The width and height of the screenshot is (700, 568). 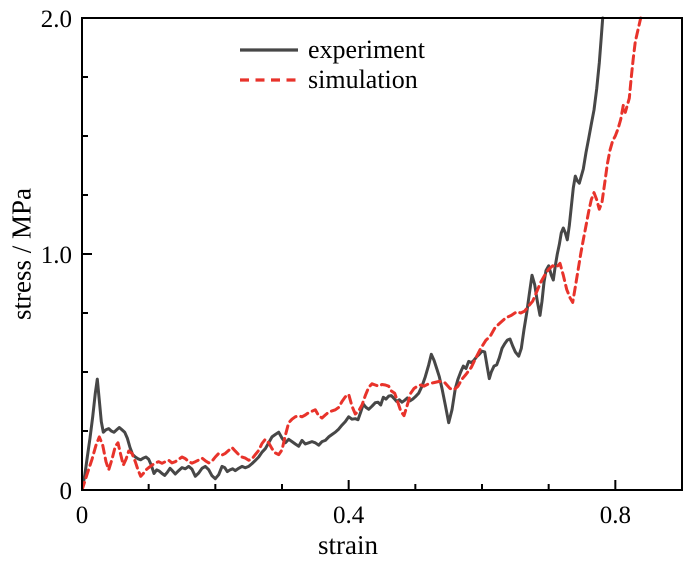 What do you see at coordinates (56, 19) in the screenshot?
I see `y-tick-label: 2.0` at bounding box center [56, 19].